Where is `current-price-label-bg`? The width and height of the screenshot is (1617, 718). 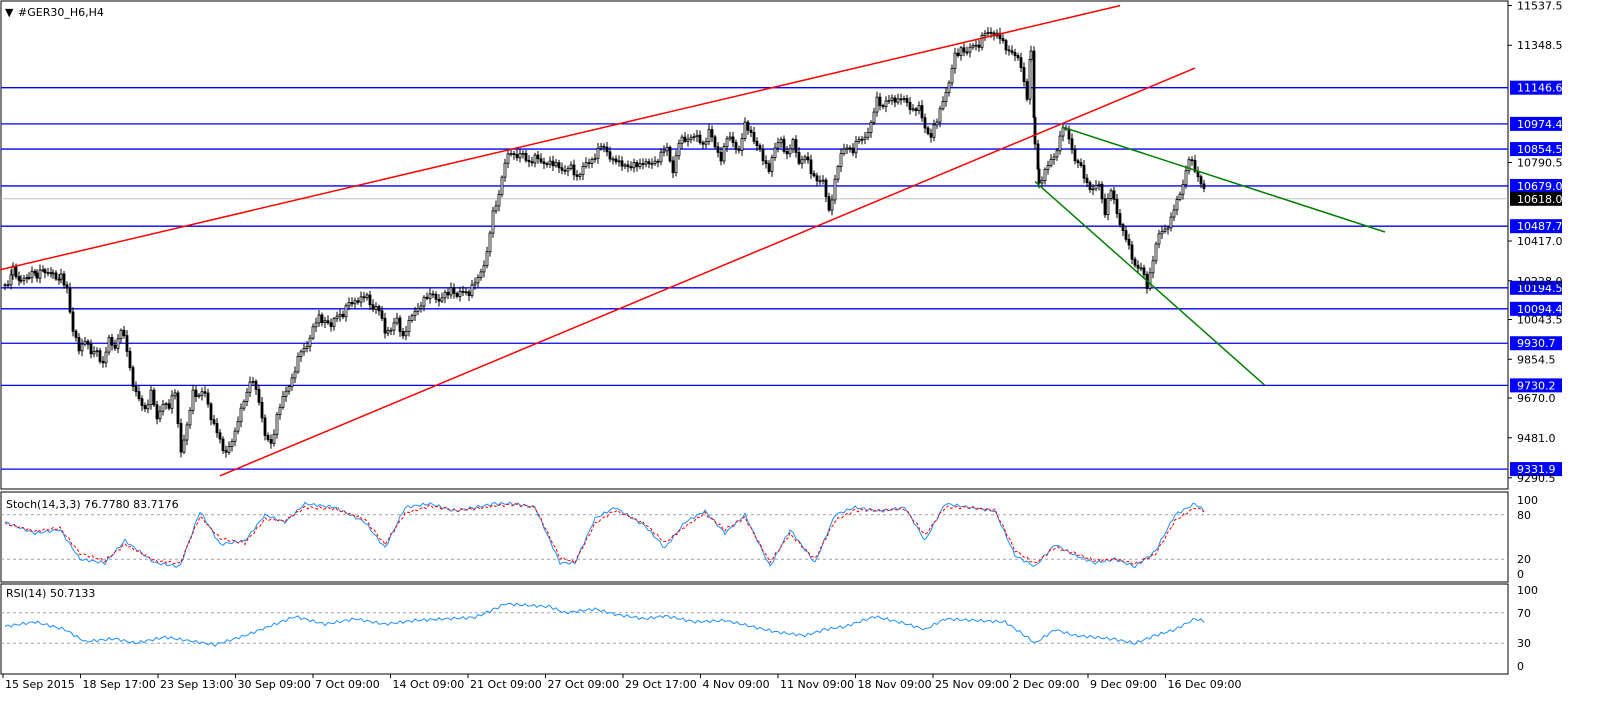 current-price-label-bg is located at coordinates (1536, 198).